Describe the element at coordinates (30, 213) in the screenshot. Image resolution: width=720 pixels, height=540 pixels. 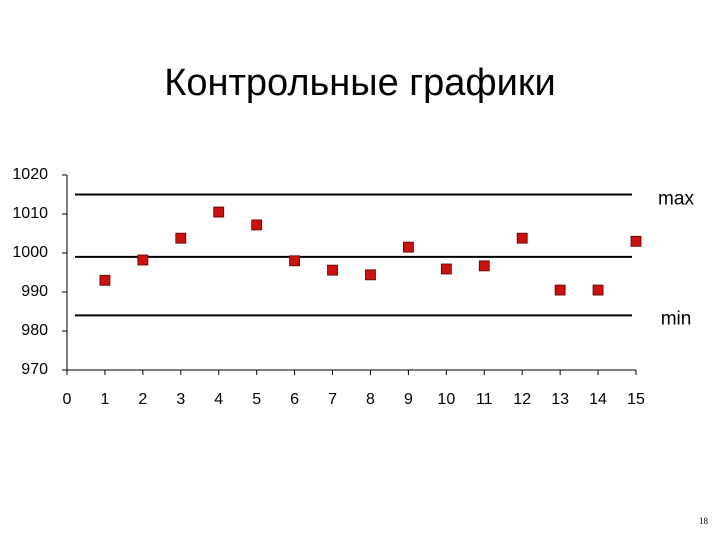
I see `y-tick-label: 1010` at that location.